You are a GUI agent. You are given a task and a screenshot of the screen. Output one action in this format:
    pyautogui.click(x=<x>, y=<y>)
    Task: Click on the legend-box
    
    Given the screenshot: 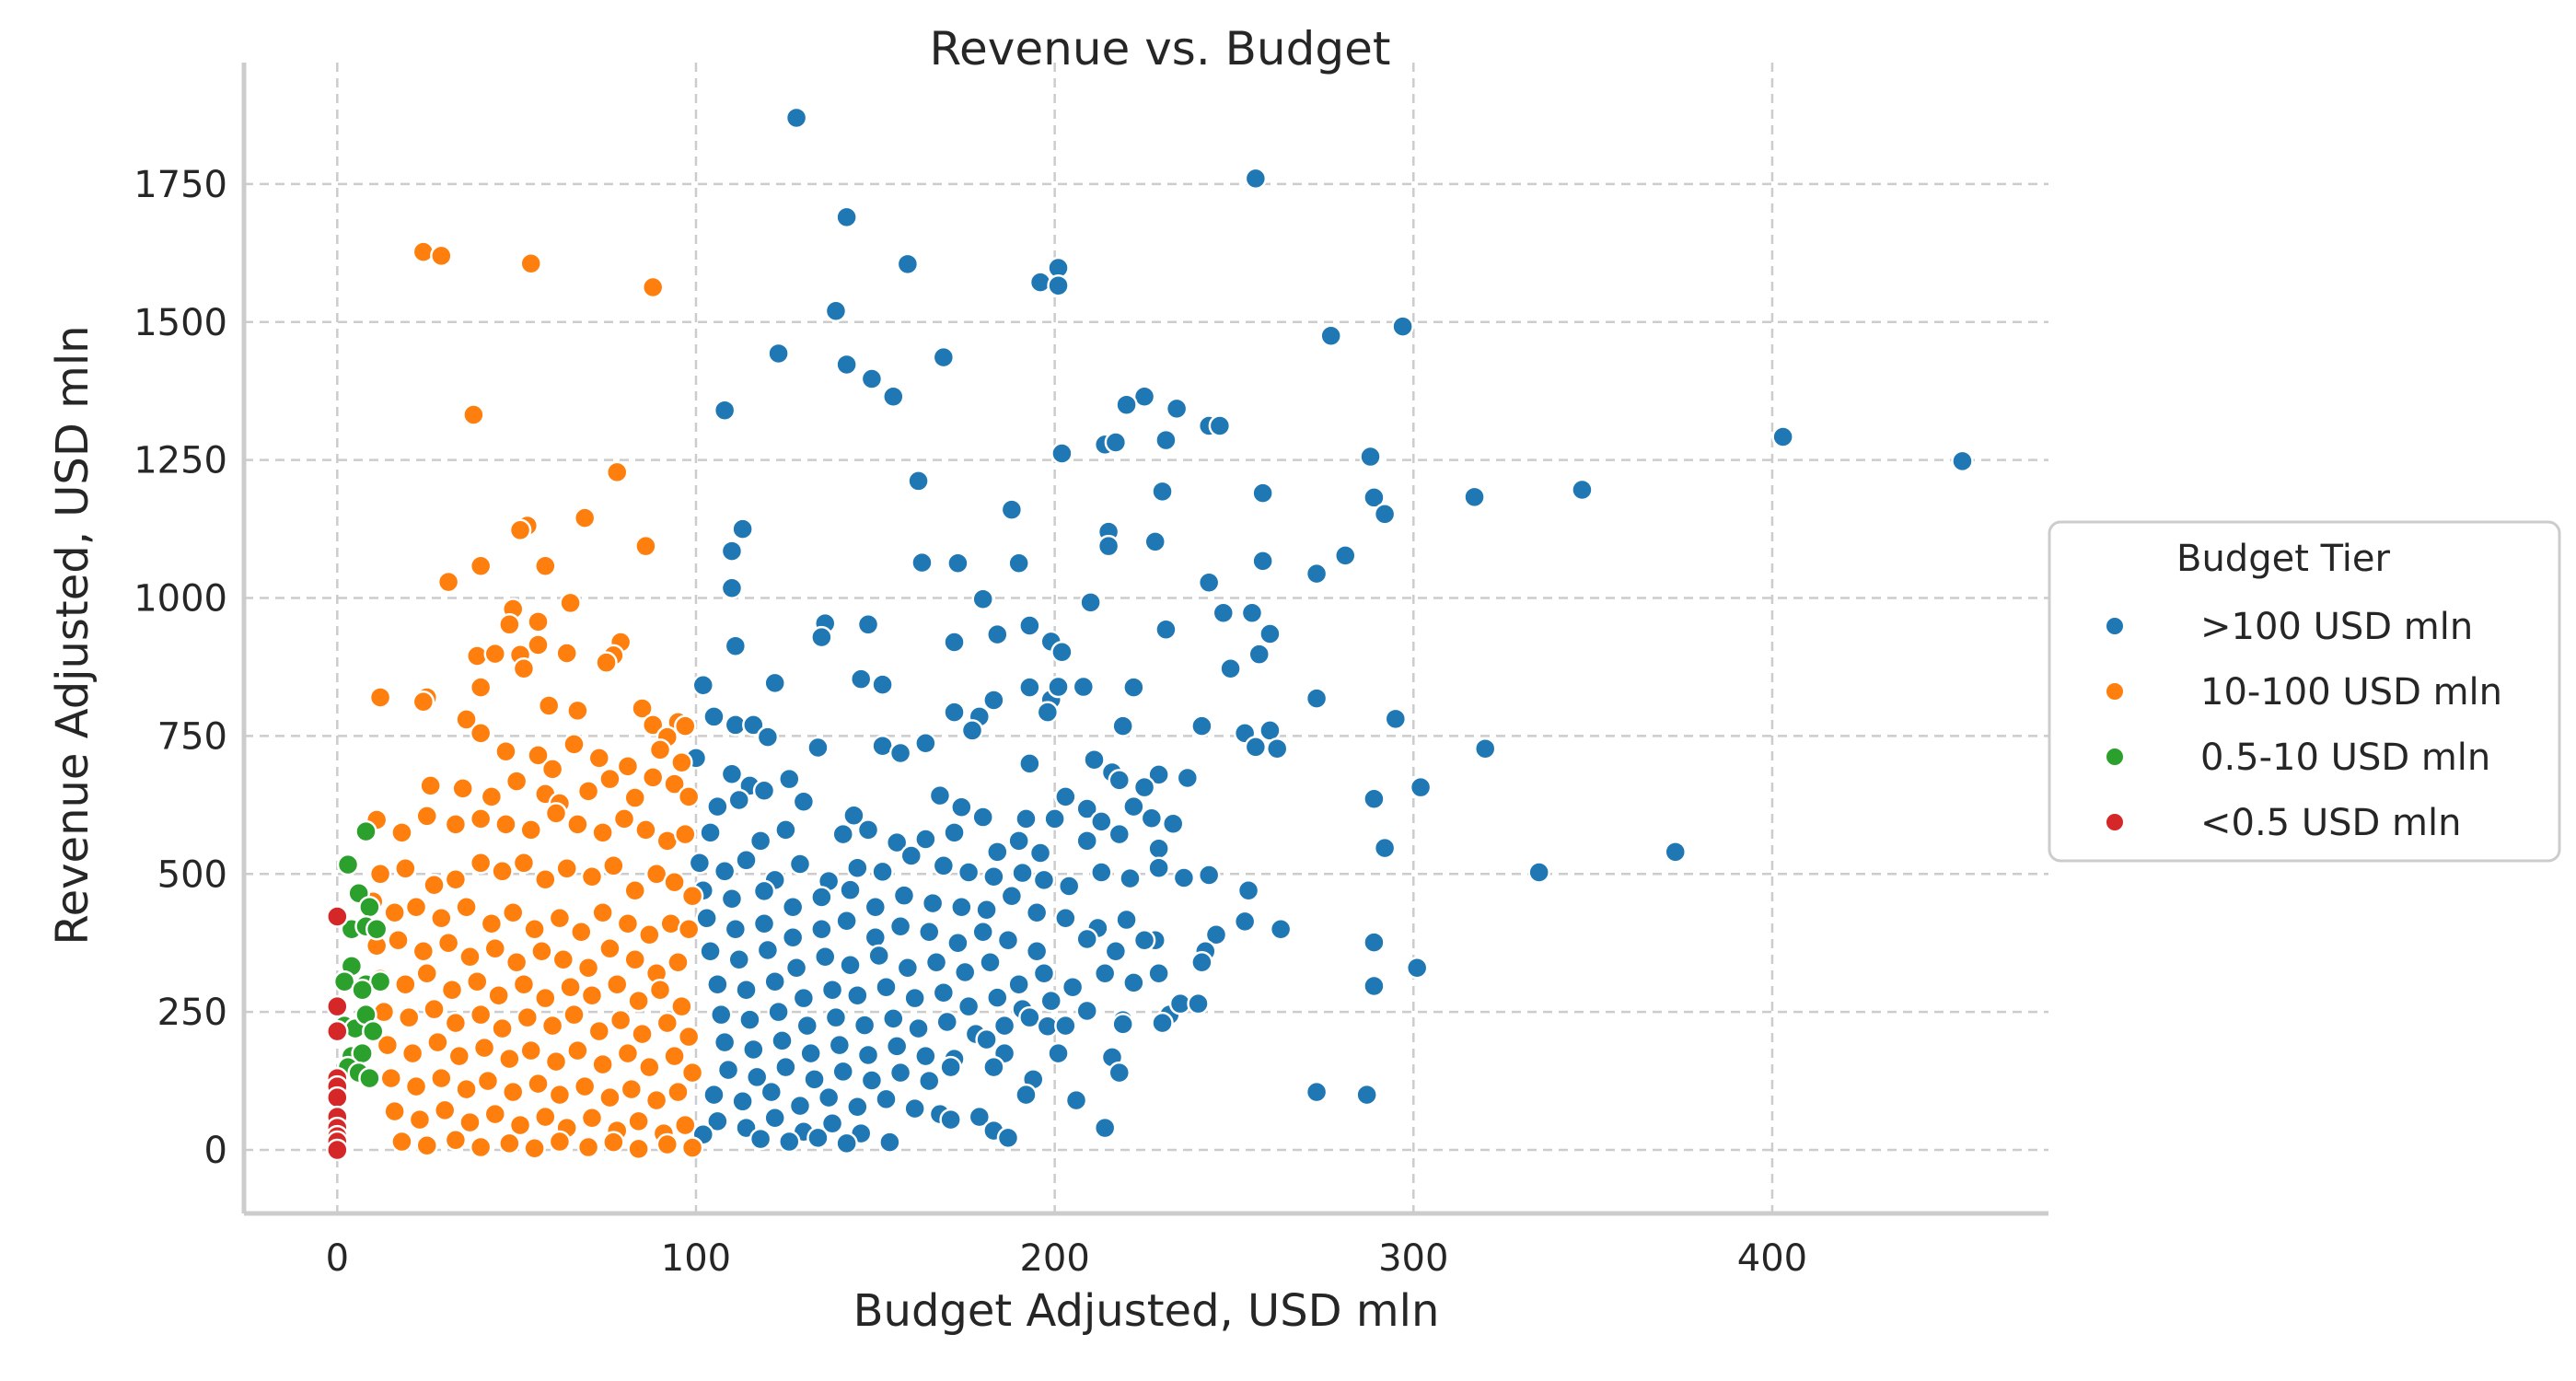 What is the action you would take?
    pyautogui.click(x=2304, y=691)
    